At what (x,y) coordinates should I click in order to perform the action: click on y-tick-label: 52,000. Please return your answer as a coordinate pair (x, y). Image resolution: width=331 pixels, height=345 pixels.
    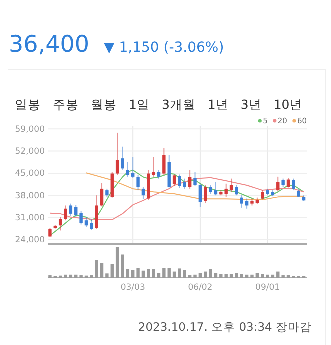
    Looking at the image, I should click on (30, 152).